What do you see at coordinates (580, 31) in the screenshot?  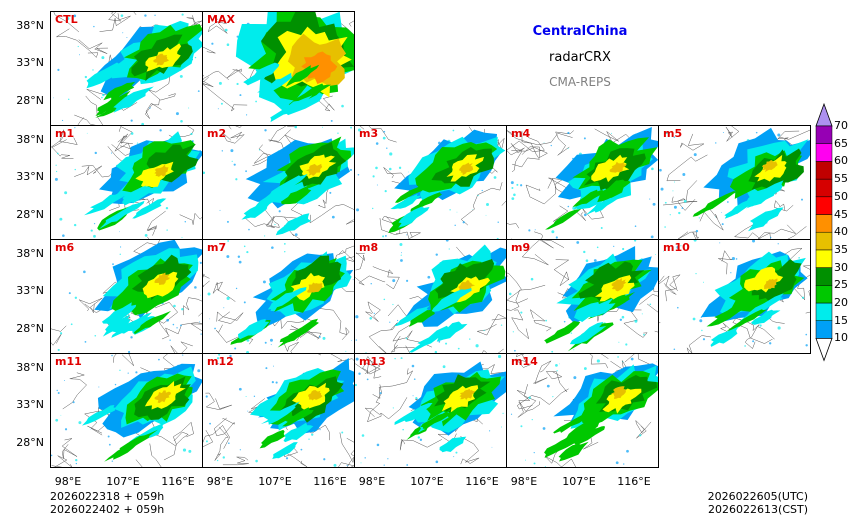 I see `region-title: CentralChina` at bounding box center [580, 31].